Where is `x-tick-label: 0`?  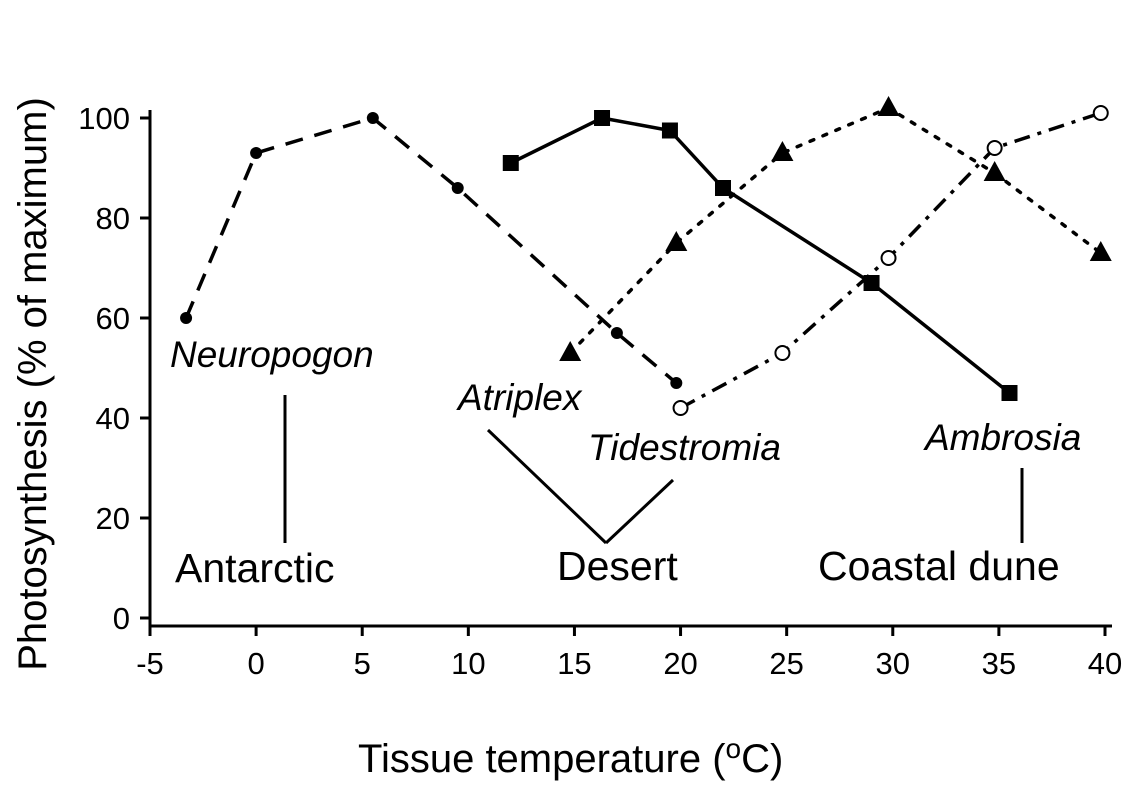
x-tick-label: 0 is located at coordinates (255, 663).